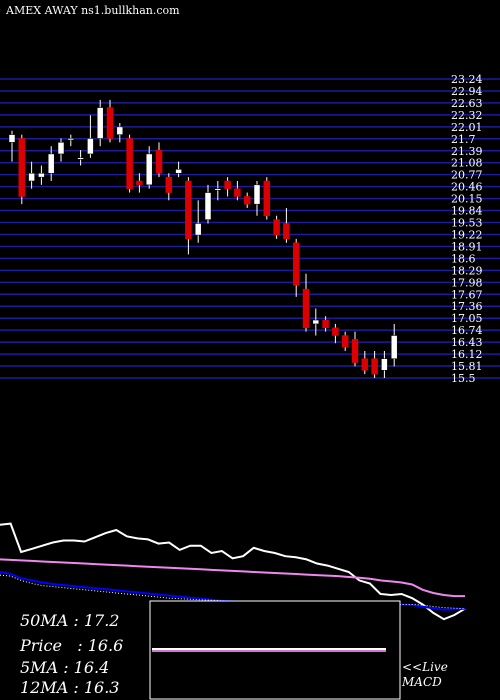 The height and width of the screenshot is (700, 500). I want to click on price-tick-label: 16.43, so click(467, 342).